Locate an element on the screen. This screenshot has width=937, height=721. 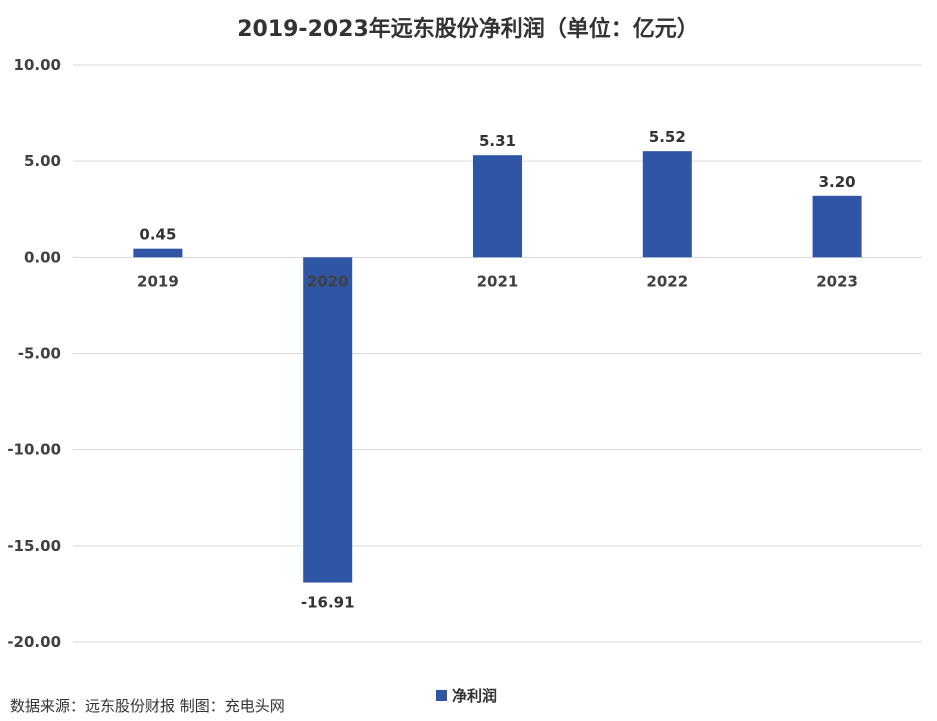
y-tick-label: -10.00 is located at coordinates (34, 450).